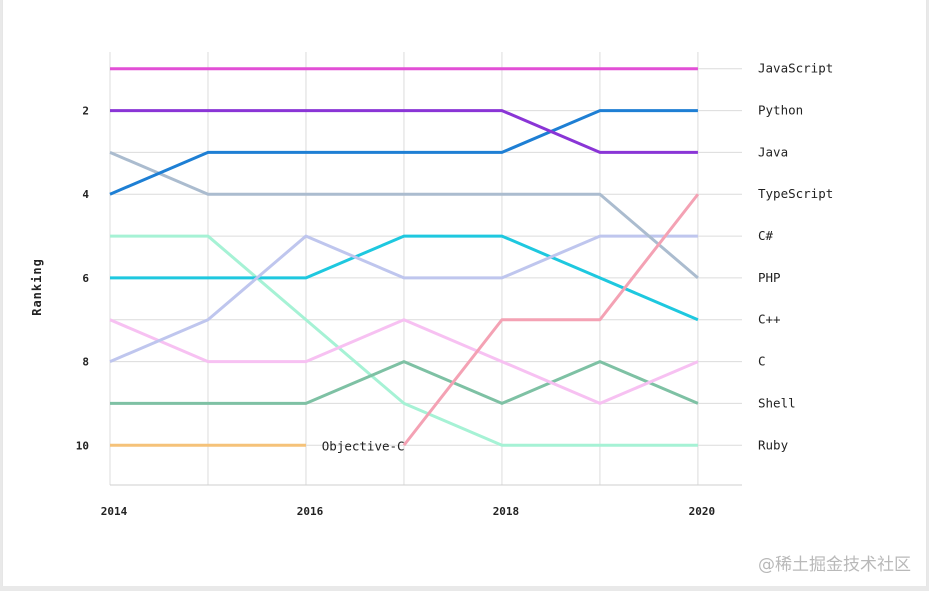  What do you see at coordinates (85, 362) in the screenshot?
I see `y-tick-label: 8` at bounding box center [85, 362].